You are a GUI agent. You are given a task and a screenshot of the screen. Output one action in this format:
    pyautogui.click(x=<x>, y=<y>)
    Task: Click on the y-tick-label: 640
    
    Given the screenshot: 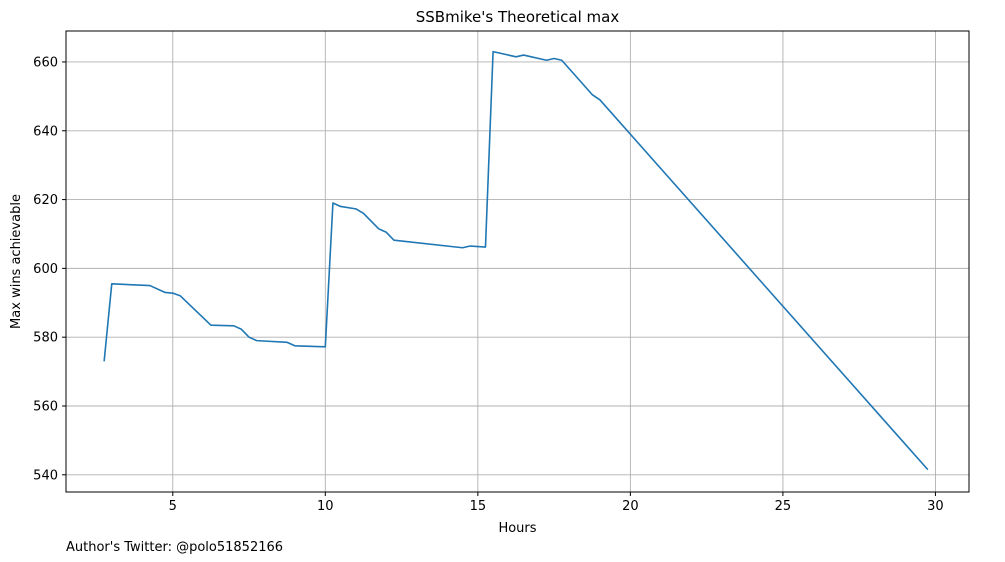 What is the action you would take?
    pyautogui.click(x=45, y=131)
    